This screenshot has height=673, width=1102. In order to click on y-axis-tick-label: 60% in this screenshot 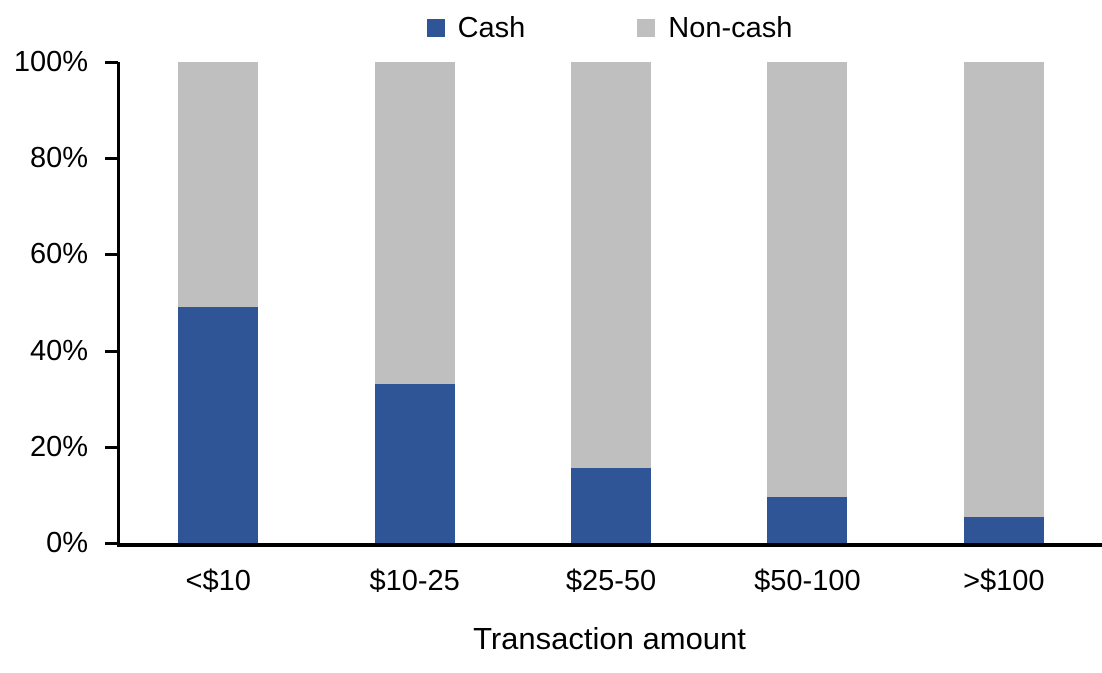, I will do `click(58, 254)`.